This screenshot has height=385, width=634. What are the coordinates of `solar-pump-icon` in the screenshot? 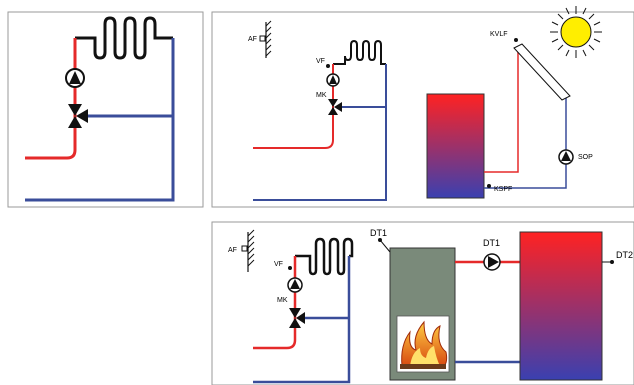 It's located at (566, 157).